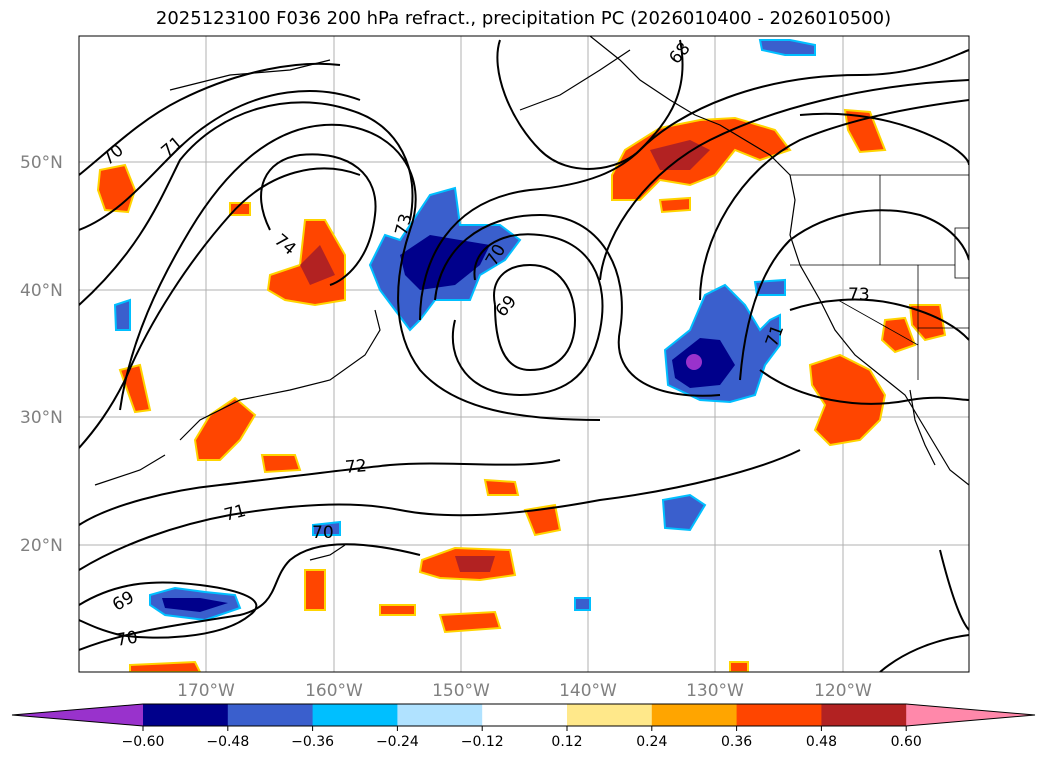 The height and width of the screenshot is (765, 1047). What do you see at coordinates (736, 742) in the screenshot?
I see `colorbar-tick-label: 0.36` at bounding box center [736, 742].